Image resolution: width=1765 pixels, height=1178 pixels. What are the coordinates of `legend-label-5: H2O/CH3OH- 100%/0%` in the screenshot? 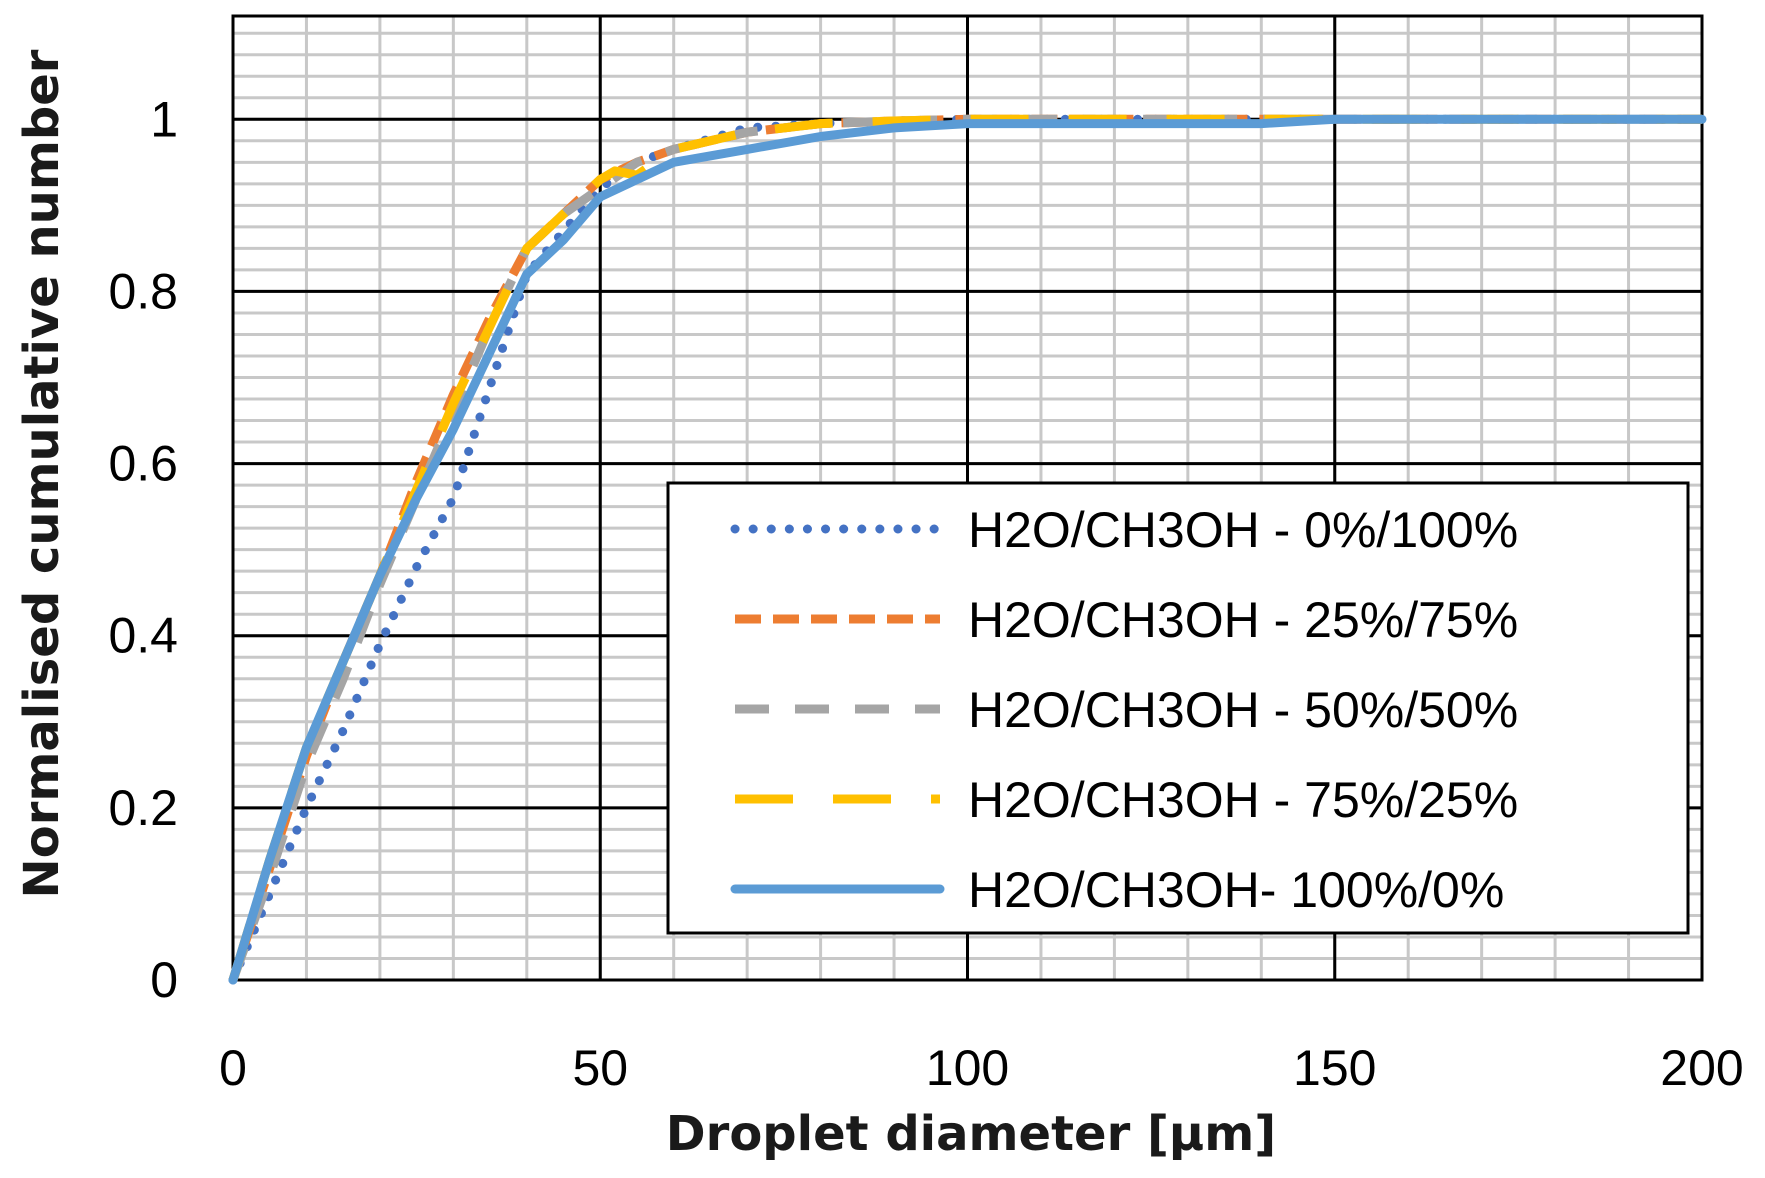 It's located at (1236, 890).